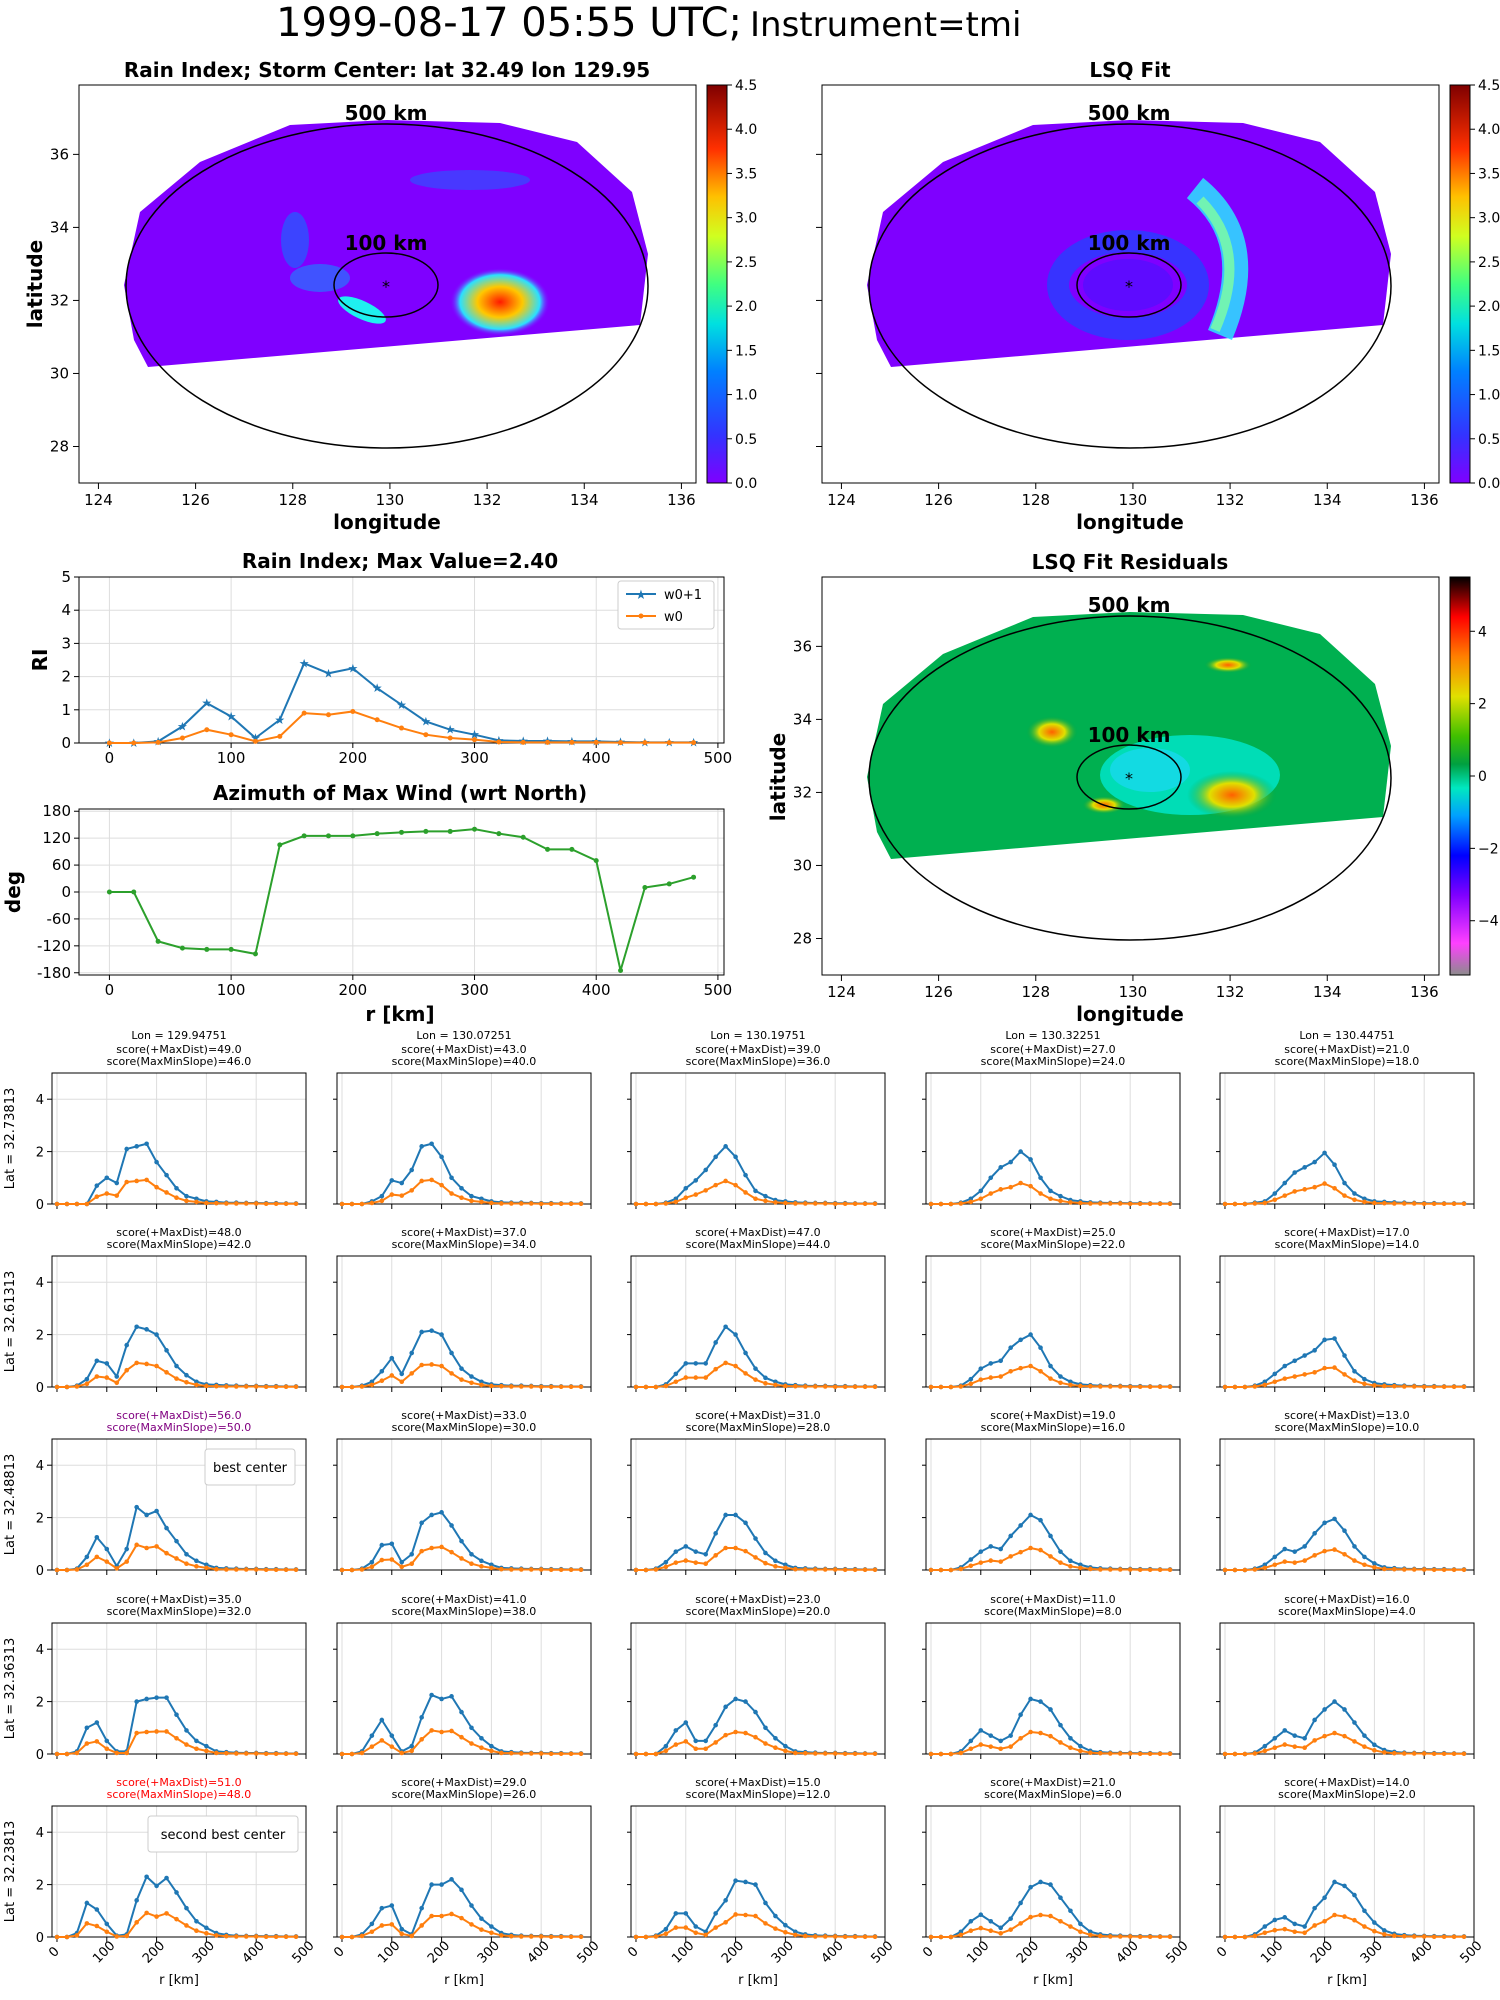  Describe the element at coordinates (1349, 1756) in the screenshot. I see `ticks` at that location.